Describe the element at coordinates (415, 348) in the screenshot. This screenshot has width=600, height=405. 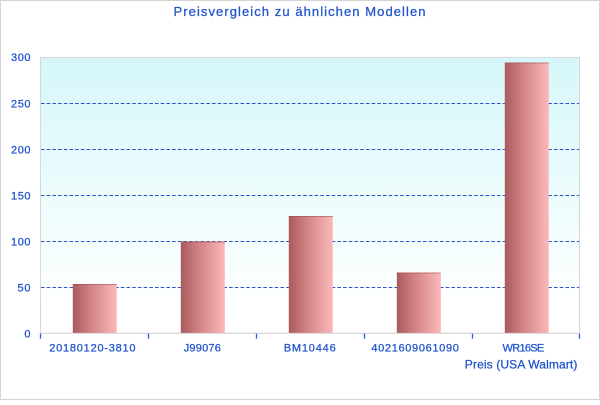
I see `svg-text: 4021609061090` at that location.